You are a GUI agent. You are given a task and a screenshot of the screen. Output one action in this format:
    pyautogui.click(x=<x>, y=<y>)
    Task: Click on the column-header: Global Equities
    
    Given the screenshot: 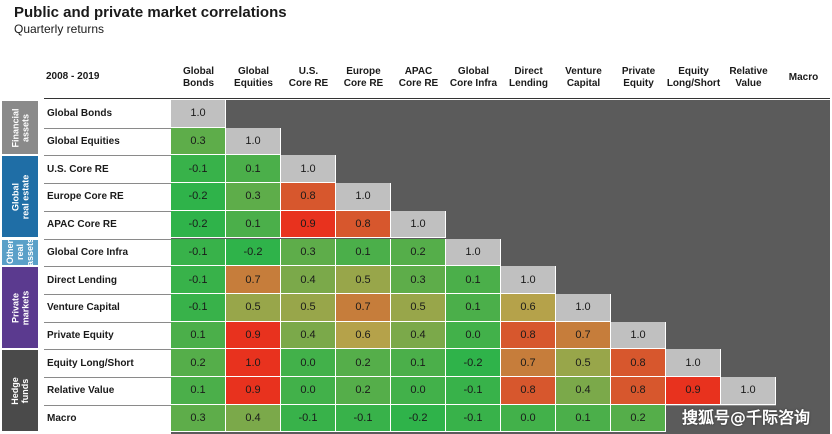 What is the action you would take?
    pyautogui.click(x=253, y=78)
    